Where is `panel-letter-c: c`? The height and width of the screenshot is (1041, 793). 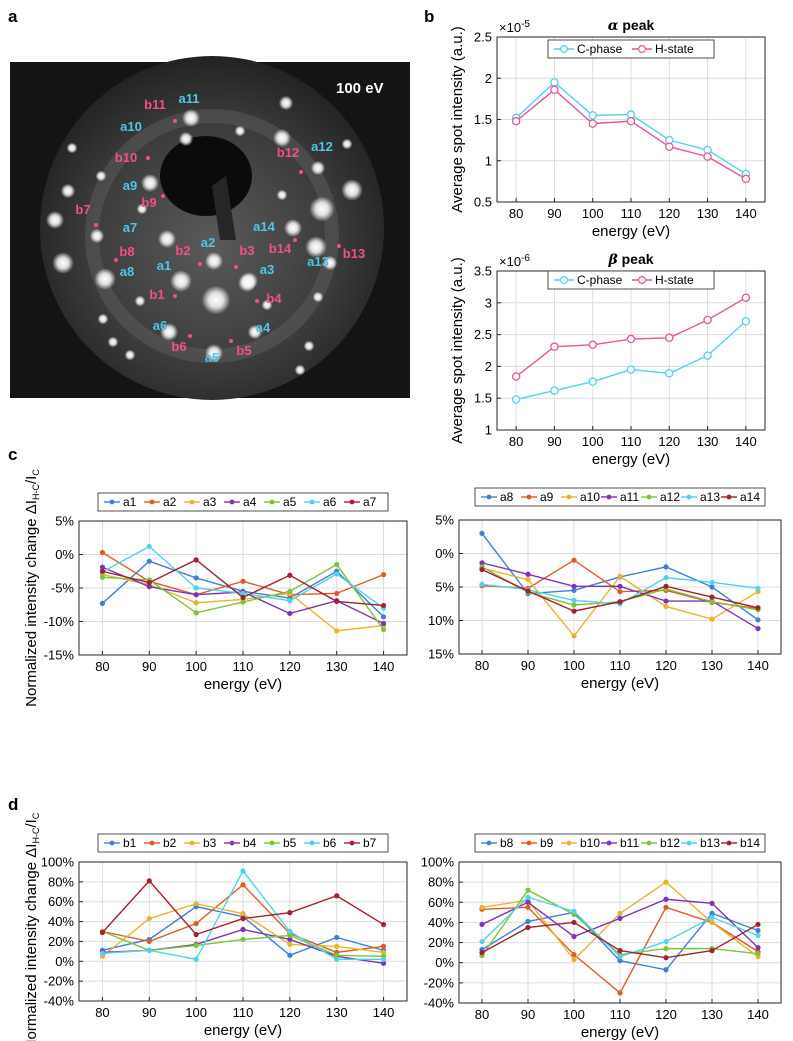
panel-letter-c: c is located at coordinates (12, 454).